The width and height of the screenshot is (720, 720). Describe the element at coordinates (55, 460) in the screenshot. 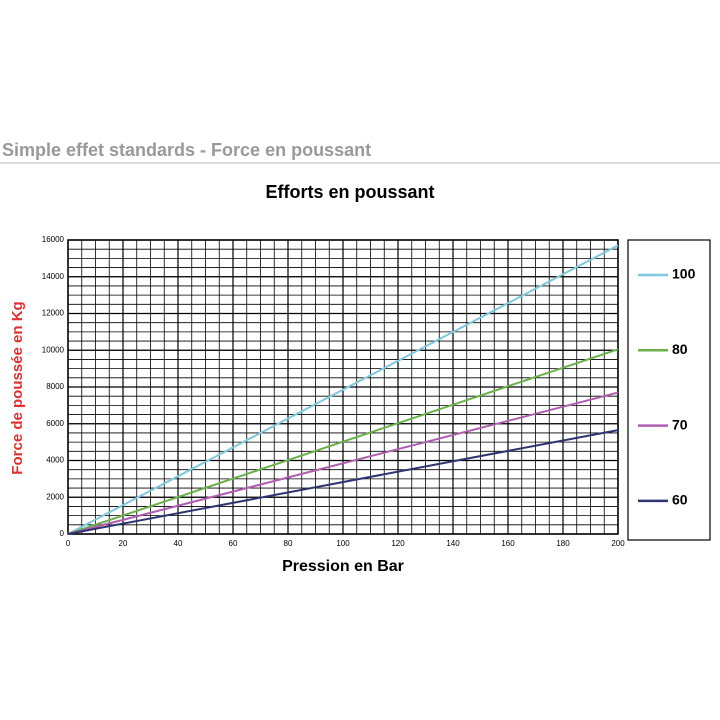

I see `y-tick-label: 4000` at that location.